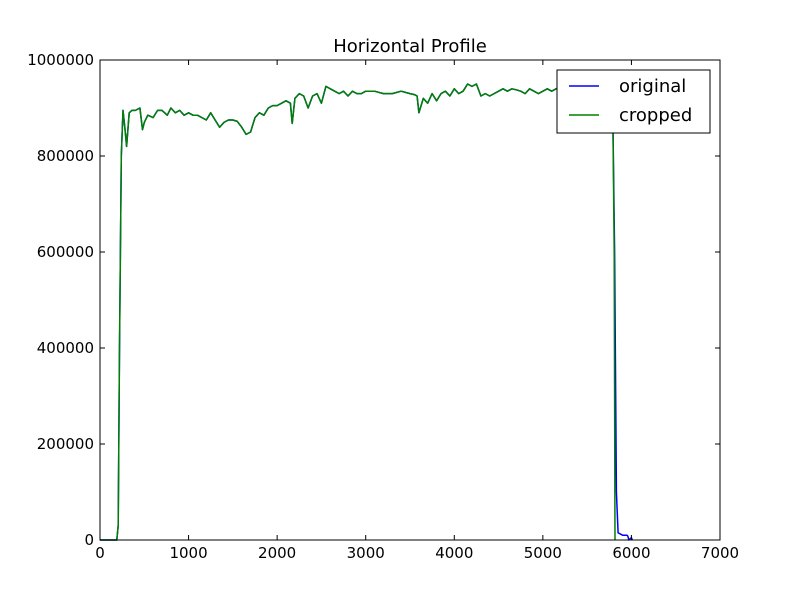  I want to click on x-tick-label: 5000, so click(543, 553).